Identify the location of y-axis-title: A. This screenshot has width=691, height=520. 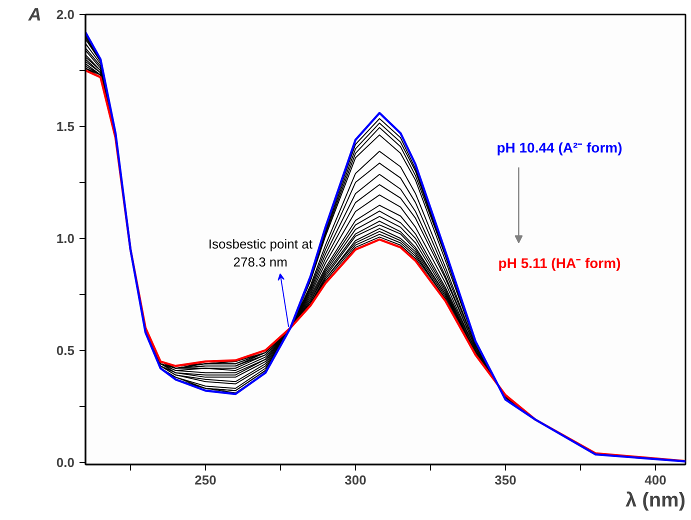
(34, 14).